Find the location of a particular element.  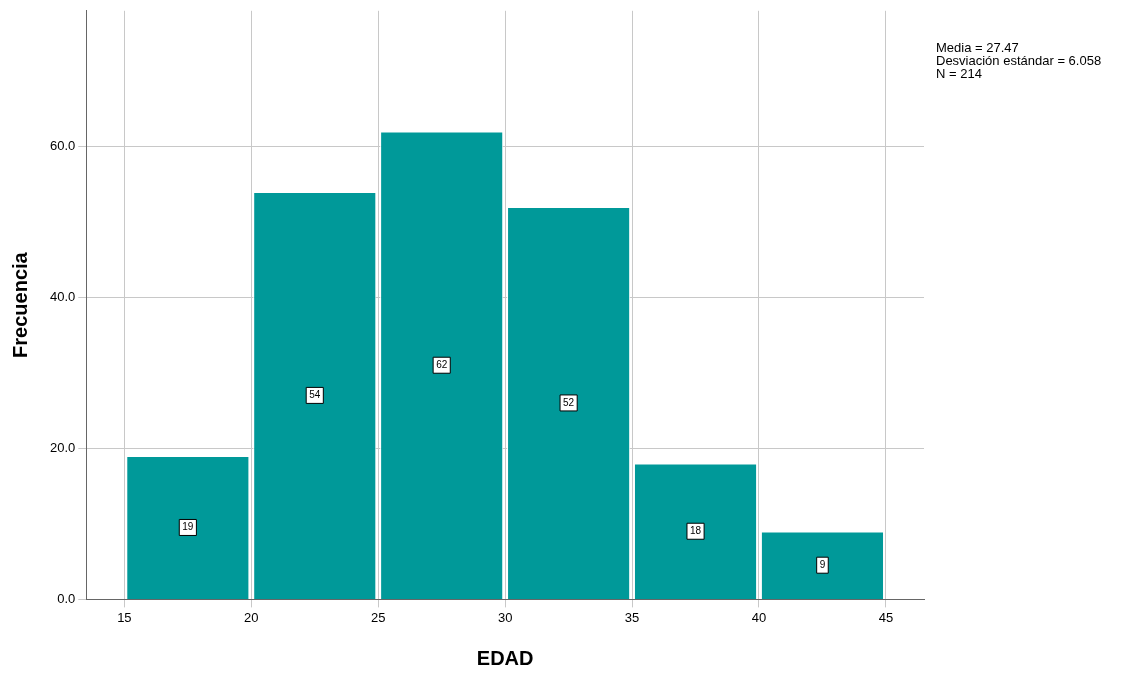

y-tick-label: 40.0 is located at coordinates (62, 297).